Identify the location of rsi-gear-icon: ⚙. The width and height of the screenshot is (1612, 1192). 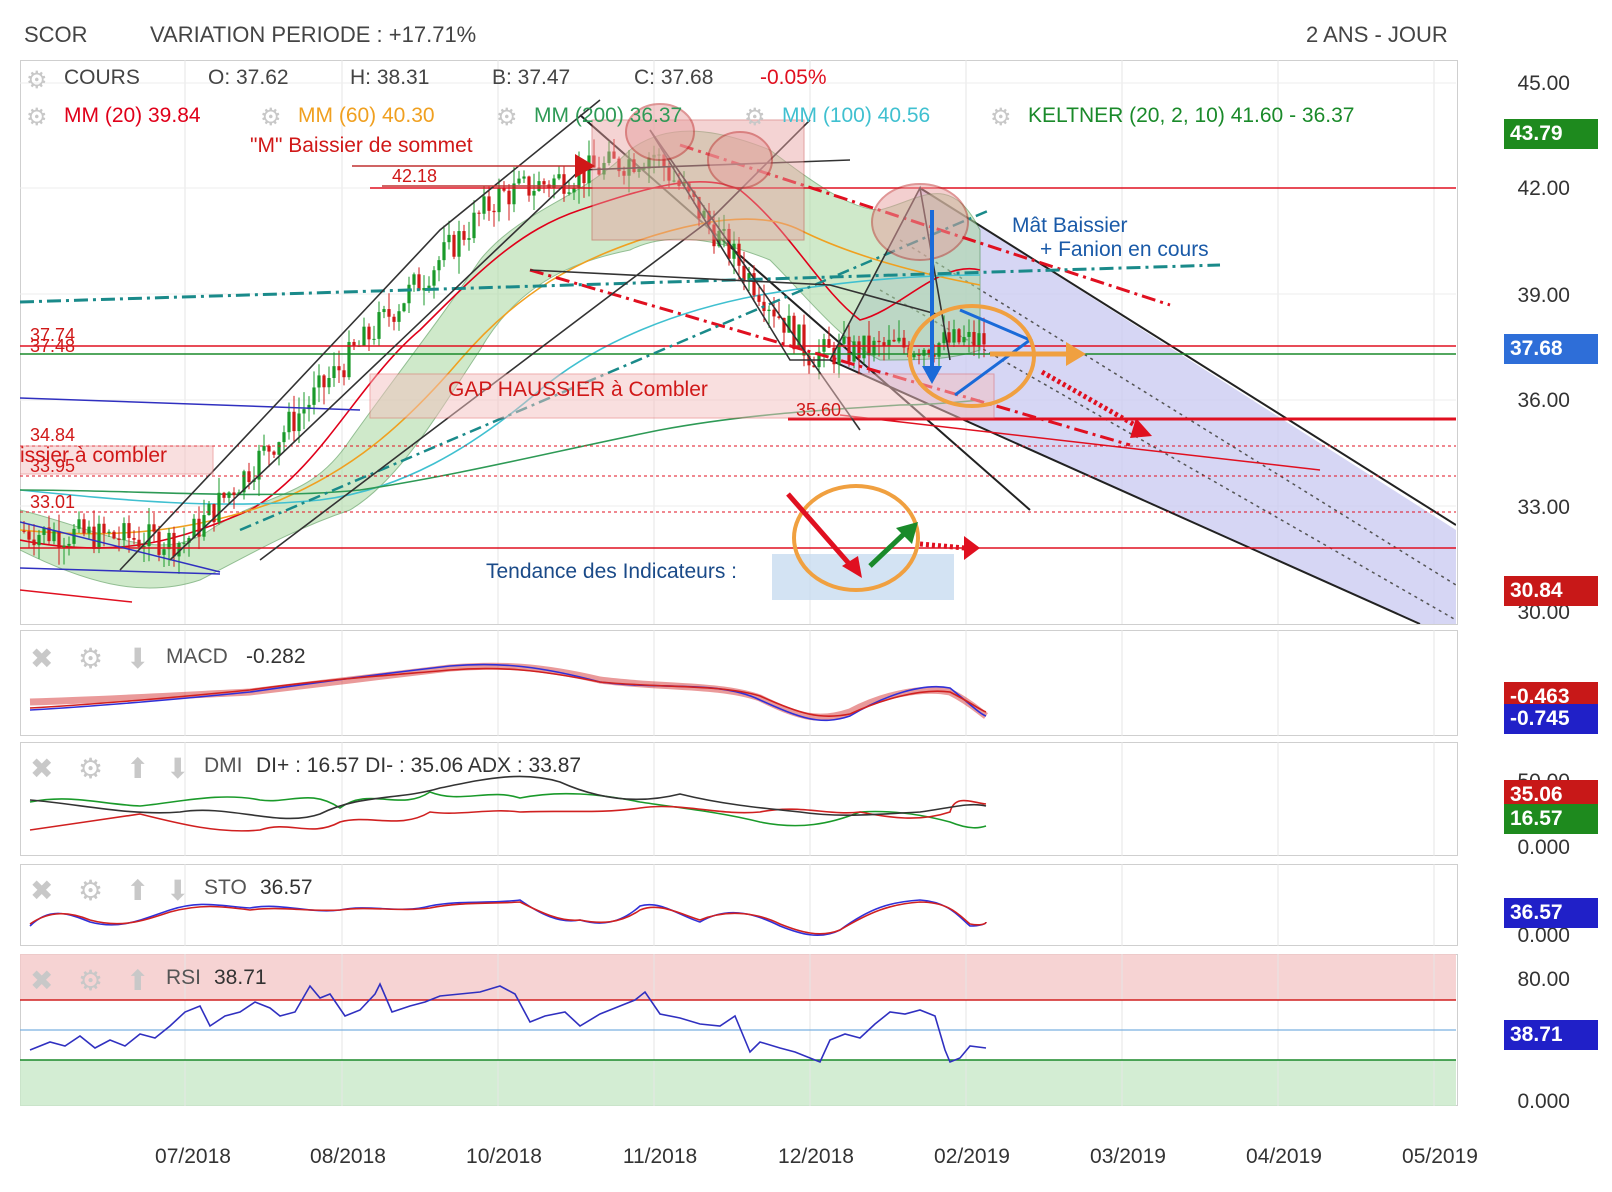
(91, 980).